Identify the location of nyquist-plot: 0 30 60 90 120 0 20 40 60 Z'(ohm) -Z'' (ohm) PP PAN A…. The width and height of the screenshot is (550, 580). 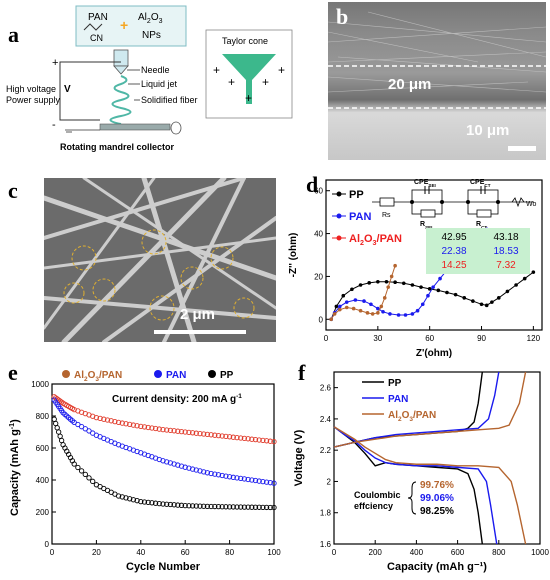
(415, 269).